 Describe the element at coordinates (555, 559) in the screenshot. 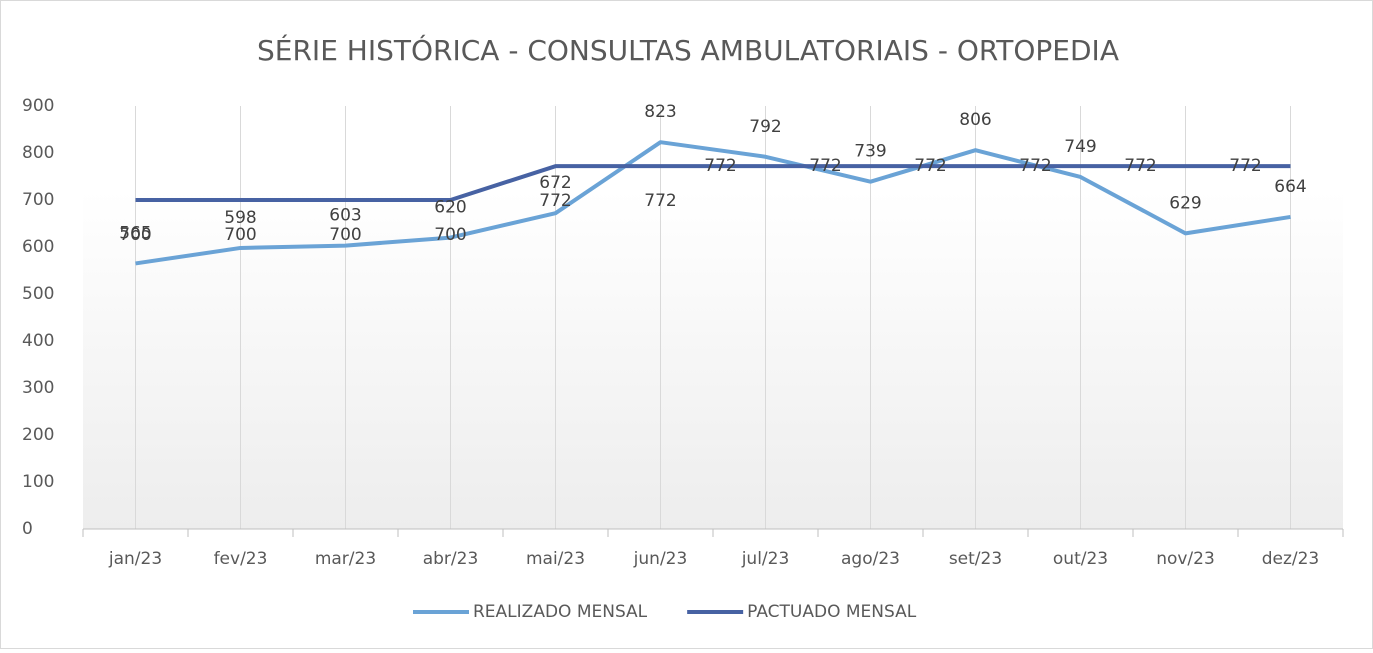

I see `x-tick-label: mai/23` at that location.